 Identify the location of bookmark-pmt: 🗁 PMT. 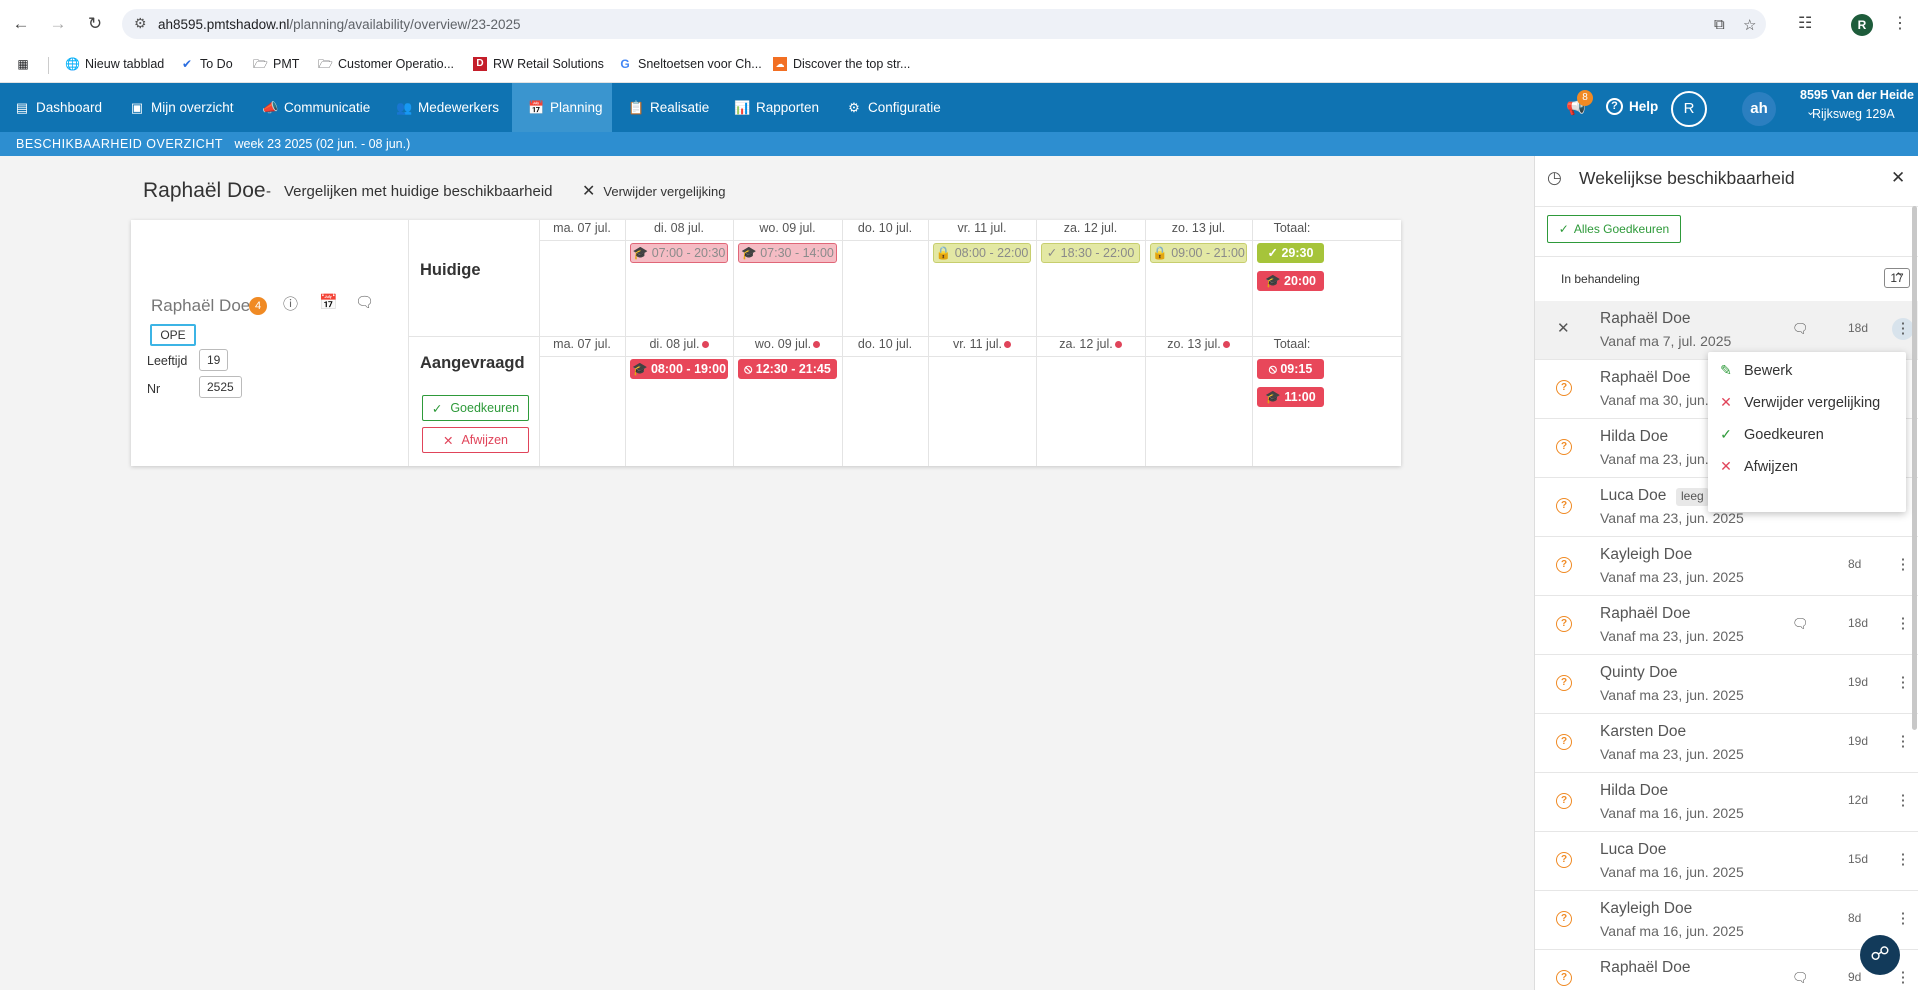
(276, 64).